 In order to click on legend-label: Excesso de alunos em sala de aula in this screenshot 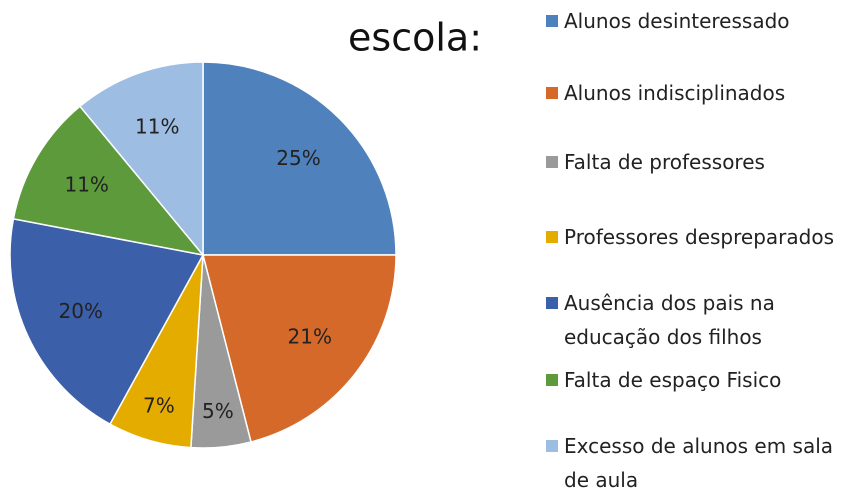, I will do `click(699, 463)`.